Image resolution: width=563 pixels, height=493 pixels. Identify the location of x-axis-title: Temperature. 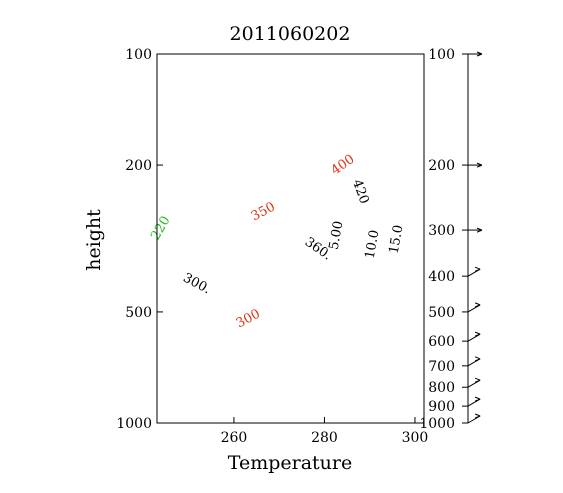
(290, 463).